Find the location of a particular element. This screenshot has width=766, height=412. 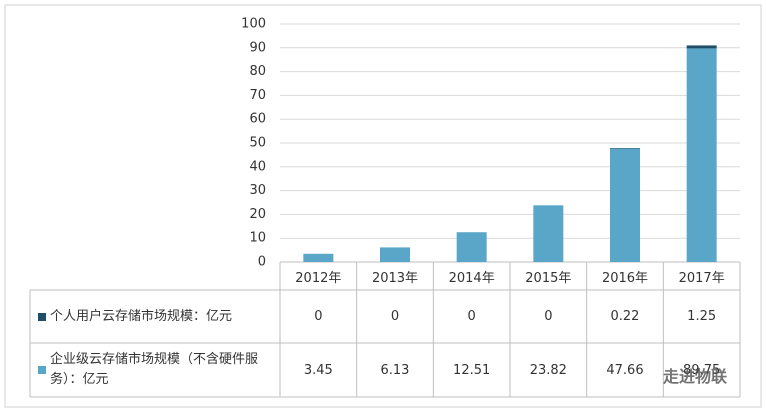

legend-label: 企业级云存储市场规模（不含硬件服务）：亿元 is located at coordinates (154, 369).